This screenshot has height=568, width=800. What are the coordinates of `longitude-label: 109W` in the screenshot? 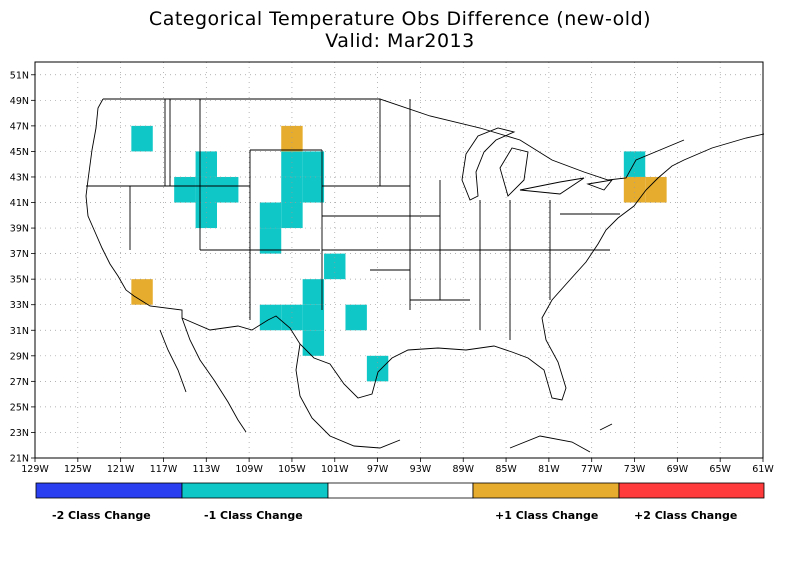 It's located at (249, 469).